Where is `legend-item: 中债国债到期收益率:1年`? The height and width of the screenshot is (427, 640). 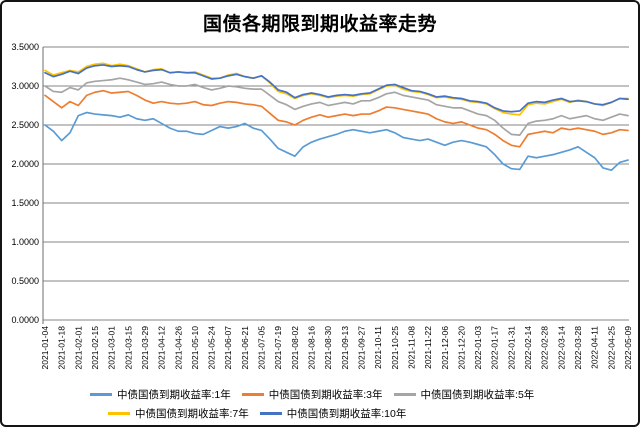 legend-item: 中债国债到期收益率:1年 is located at coordinates (160, 394).